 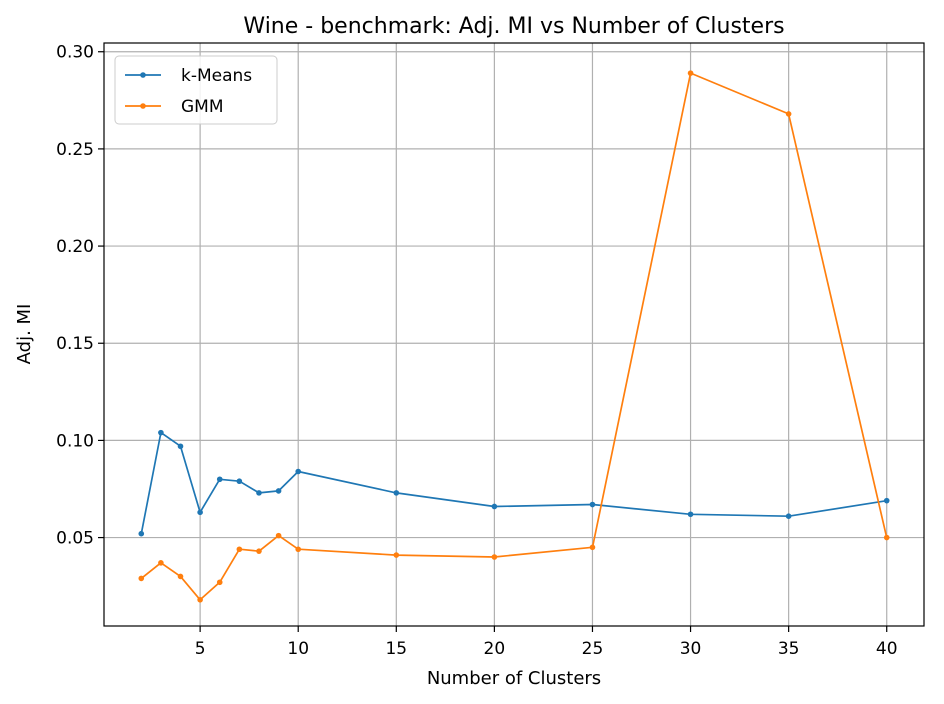 I want to click on legend-box, so click(x=196, y=90).